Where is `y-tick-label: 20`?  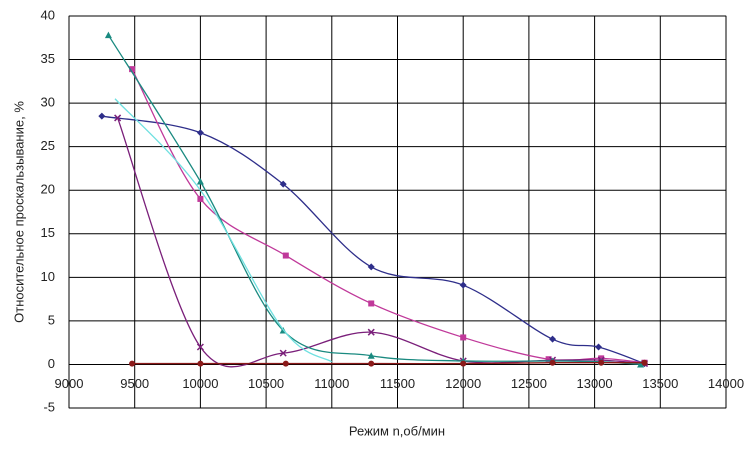 y-tick-label: 20 is located at coordinates (48, 189).